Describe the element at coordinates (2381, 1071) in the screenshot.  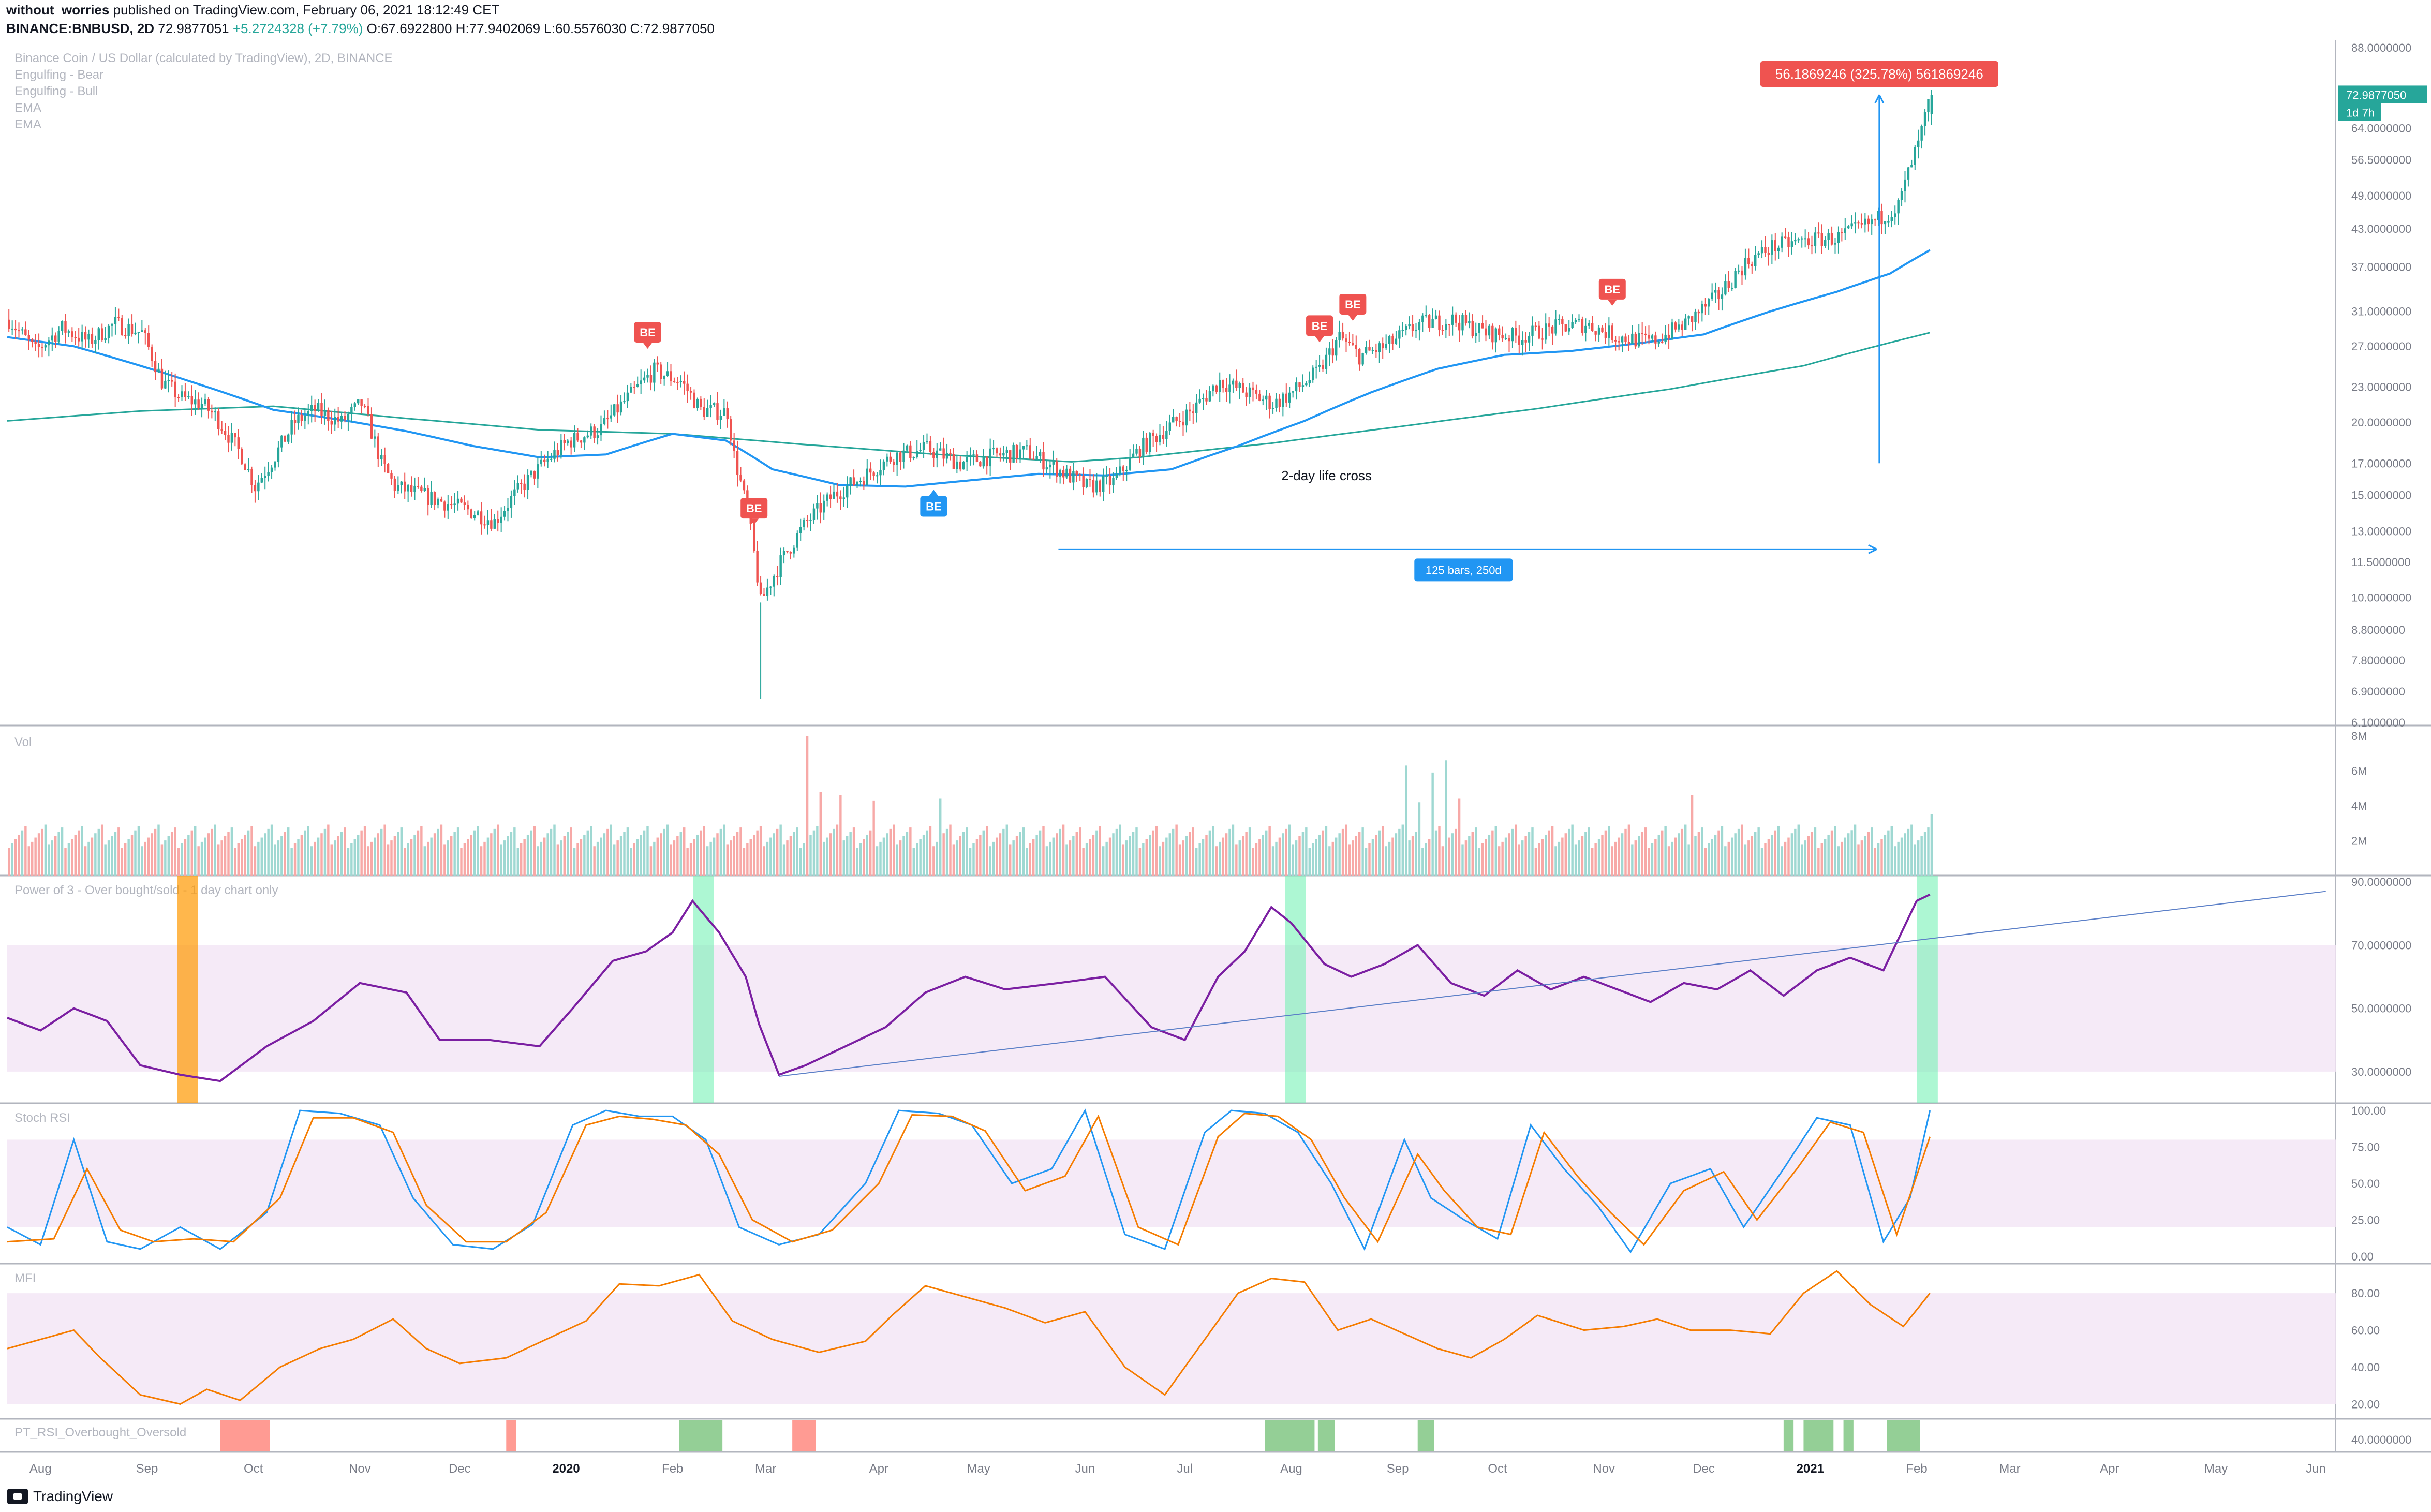
I see `rsi-tick-label: 30.0000000` at that location.